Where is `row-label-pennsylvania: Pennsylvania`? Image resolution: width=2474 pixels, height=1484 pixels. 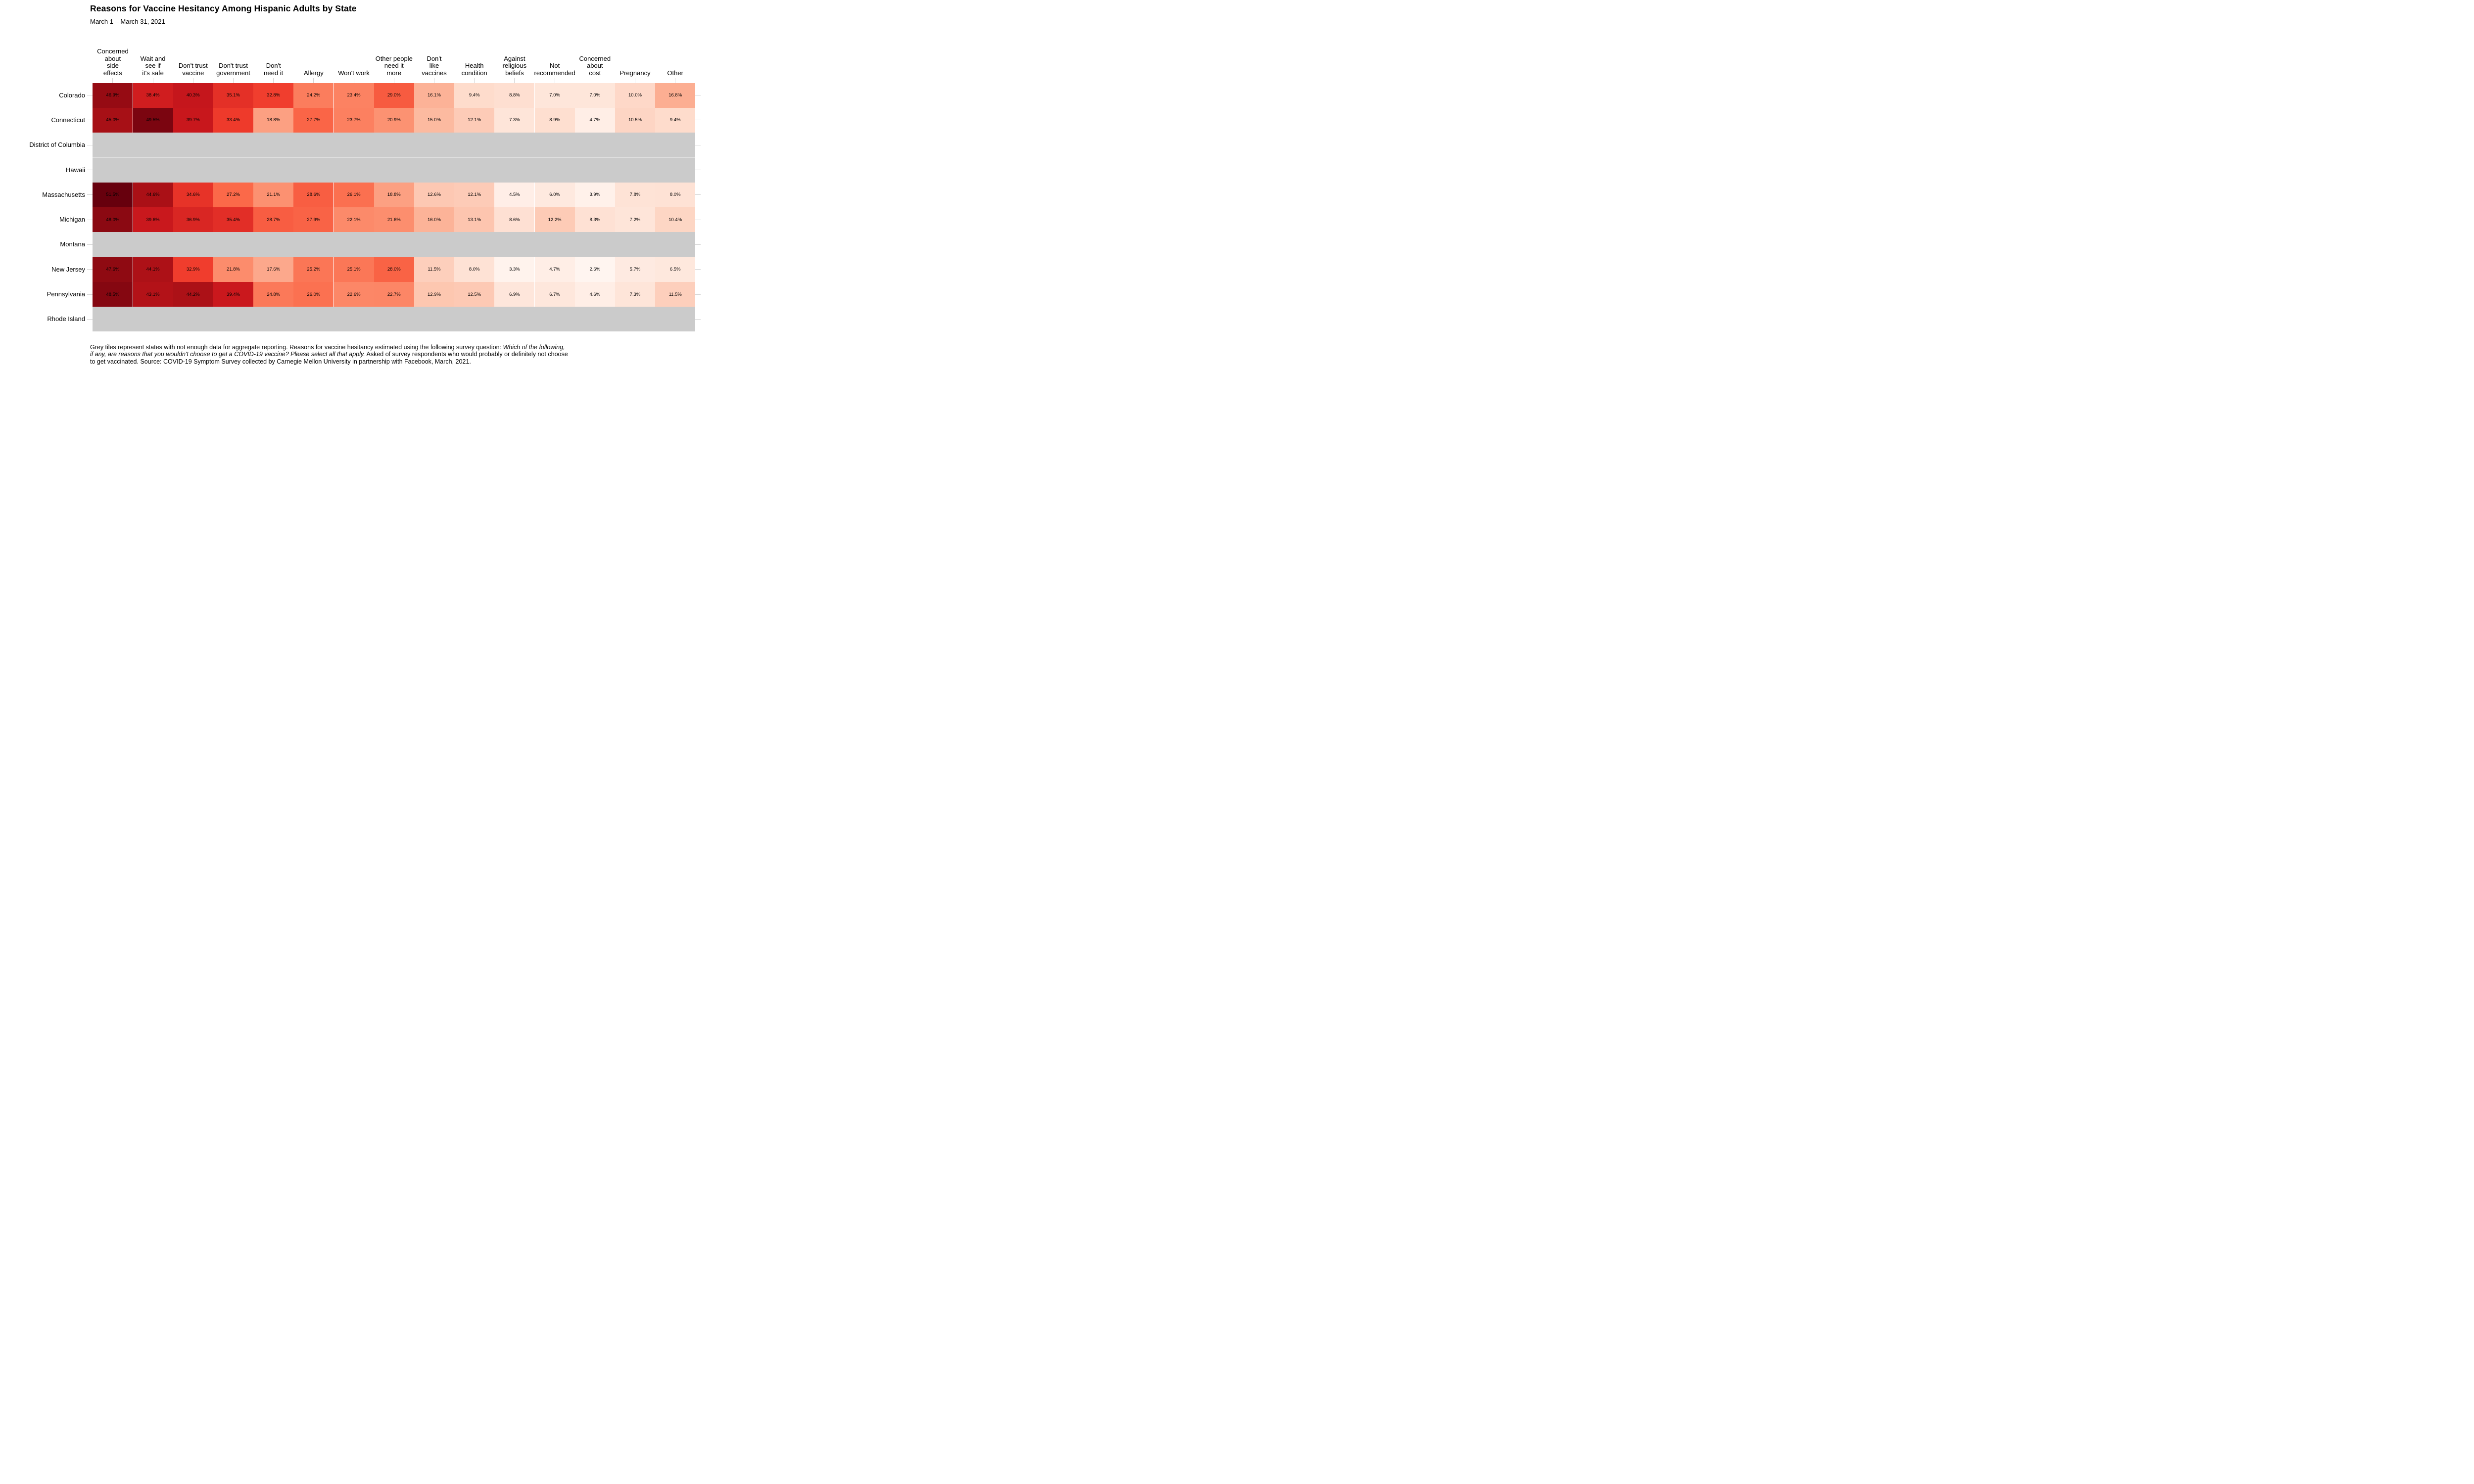 row-label-pennsylvania: Pennsylvania is located at coordinates (66, 294).